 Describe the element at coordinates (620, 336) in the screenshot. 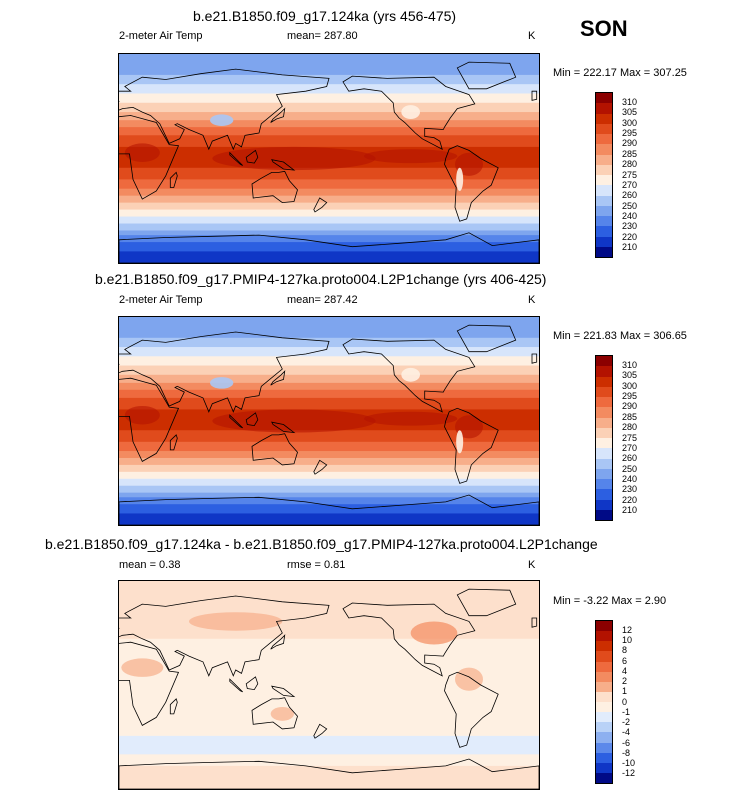

I see `panel-2-minmax-label: Min = 221.83 Max = 306.65` at that location.